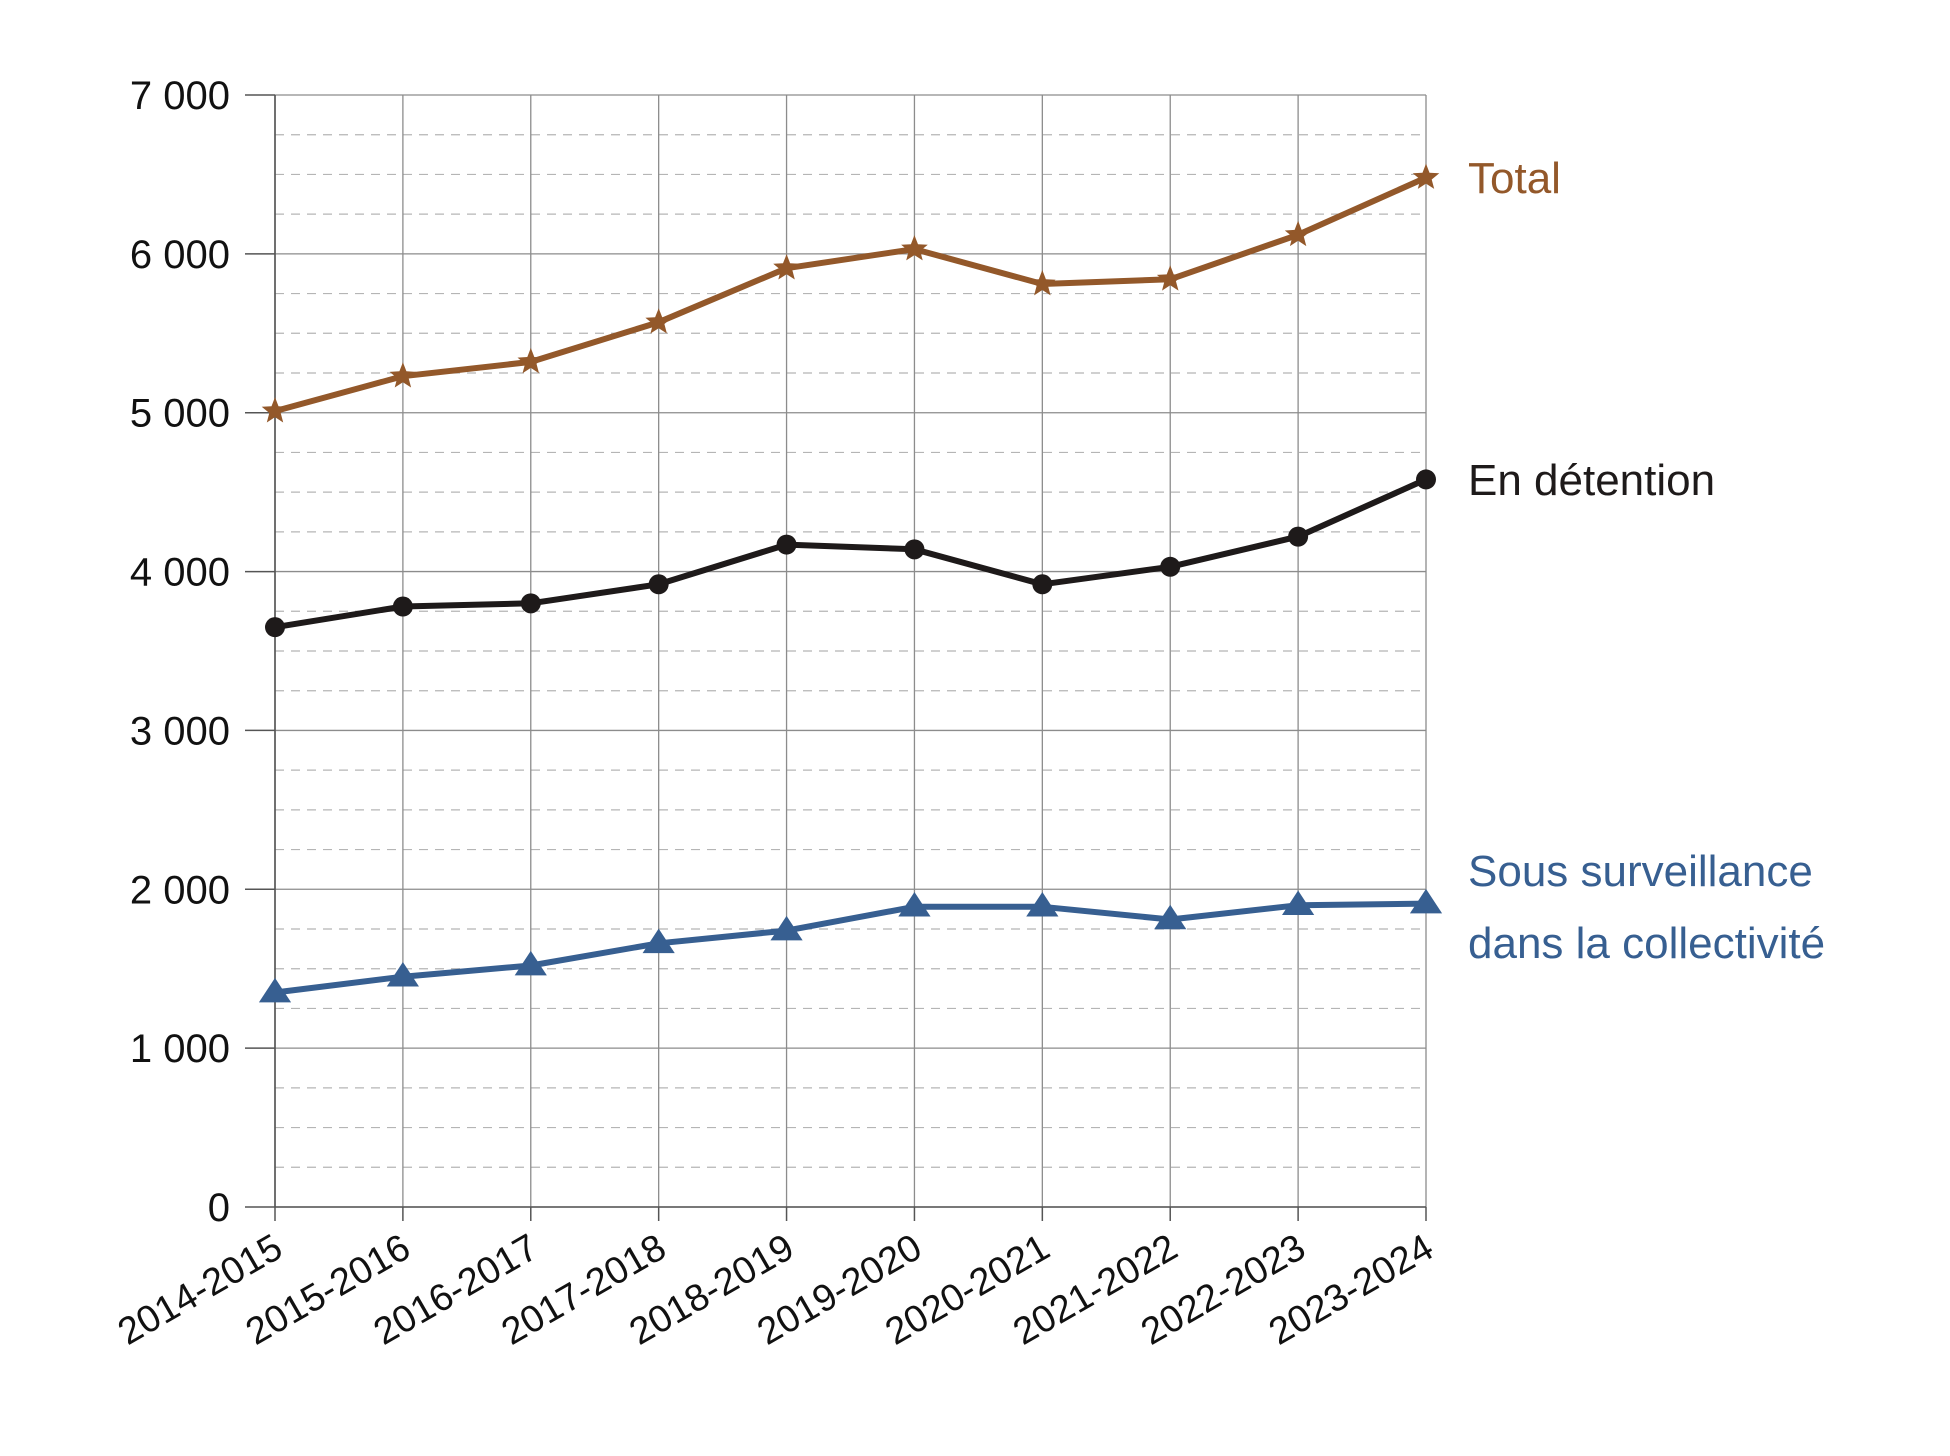 The height and width of the screenshot is (1456, 1950). I want to click on y-tick-label: 1 000, so click(180, 1049).